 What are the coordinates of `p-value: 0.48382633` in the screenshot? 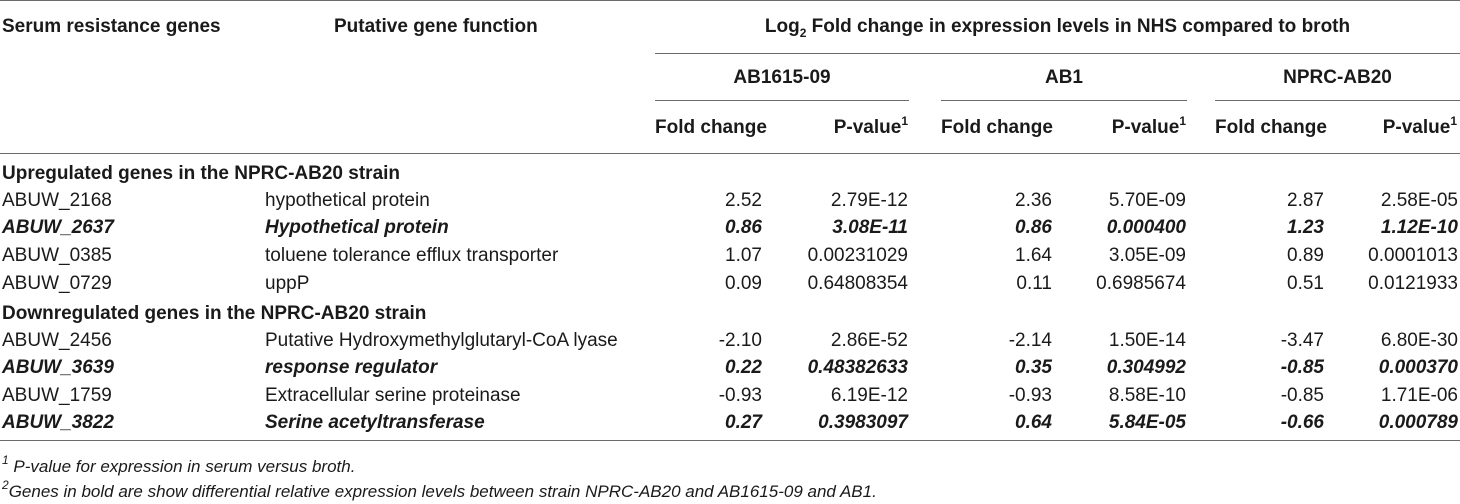 It's located at (857, 367).